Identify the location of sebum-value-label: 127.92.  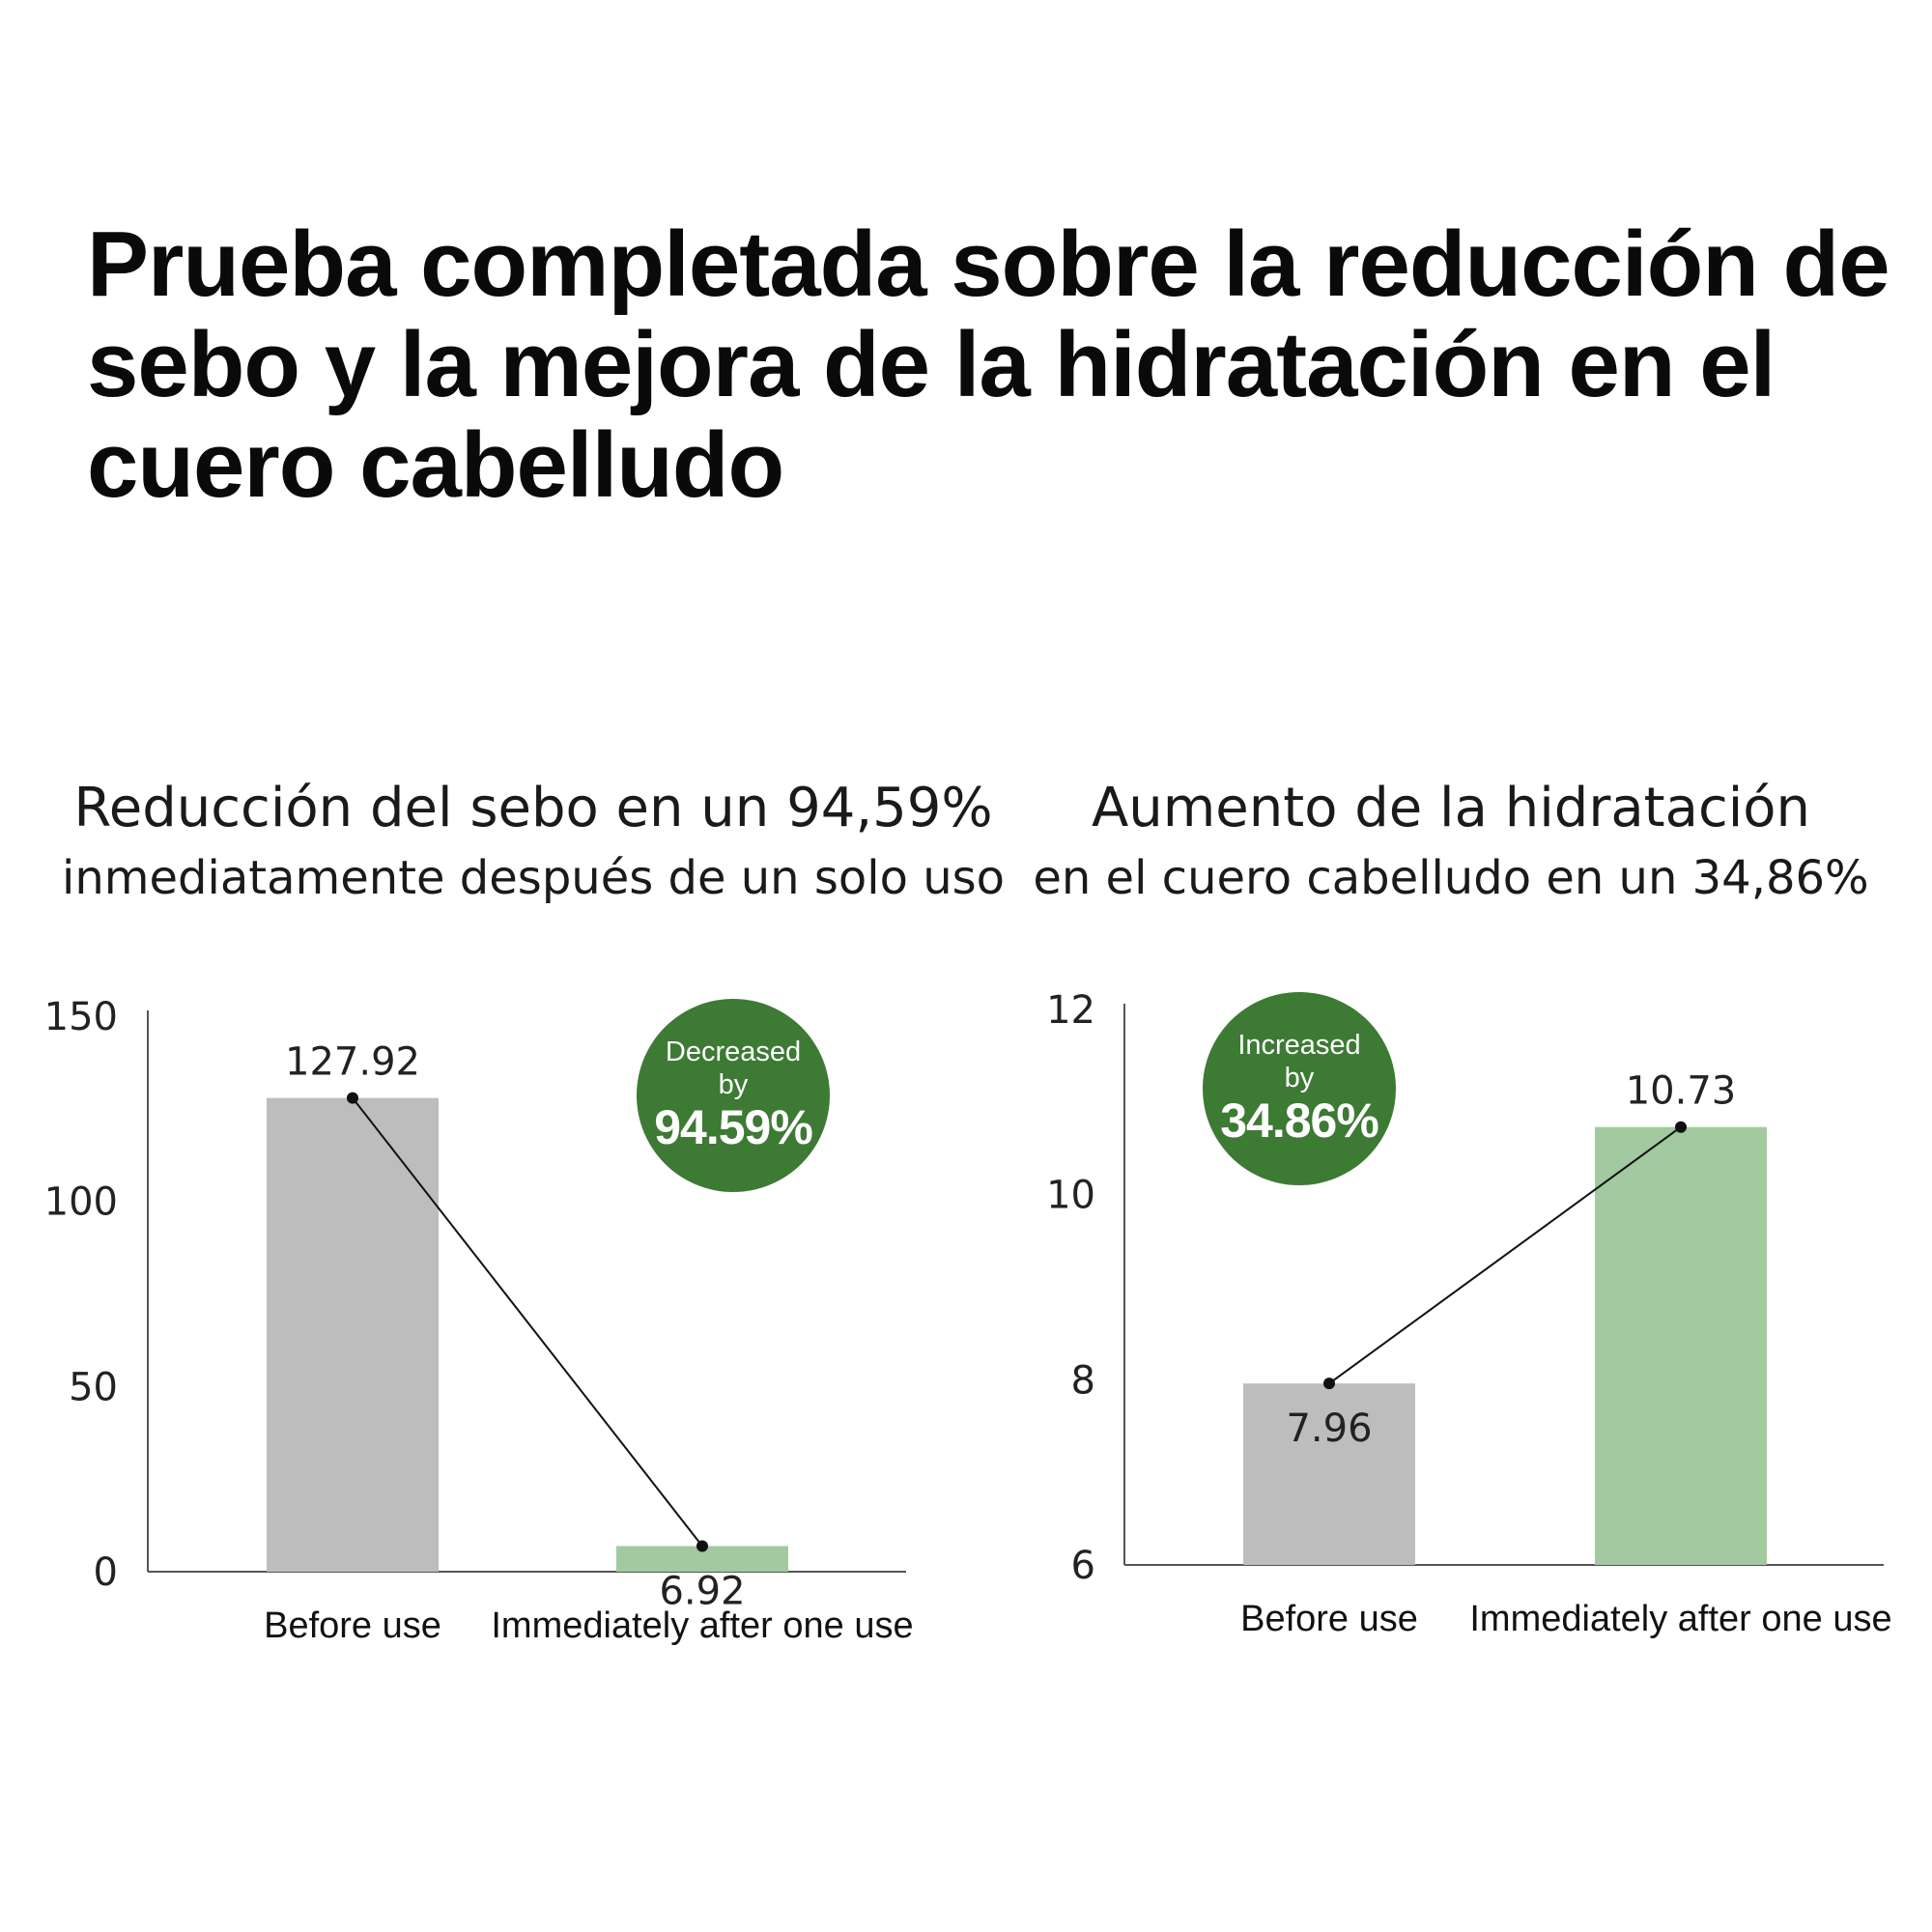
(352, 1062).